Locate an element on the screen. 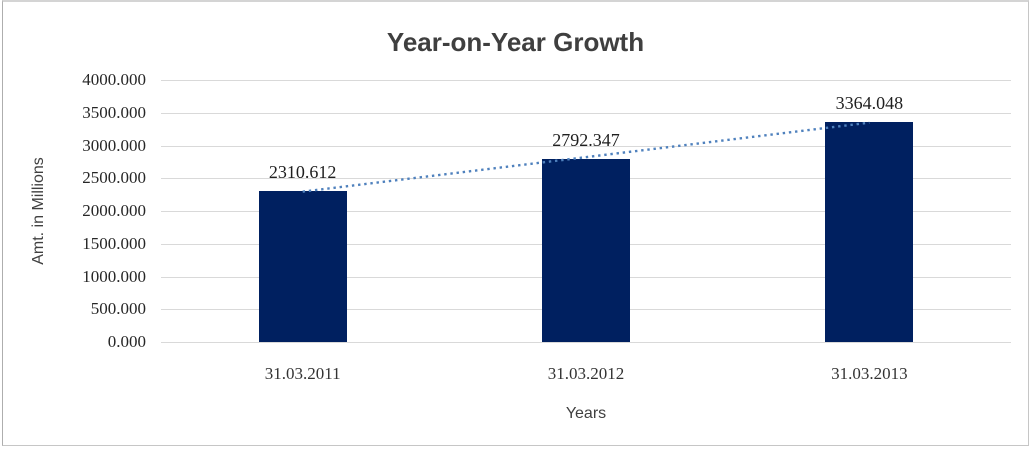 This screenshot has height=452, width=1032. x-category-label: 31.03.2011 is located at coordinates (302, 373).